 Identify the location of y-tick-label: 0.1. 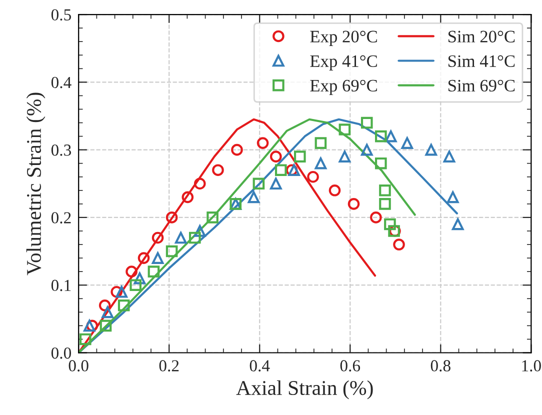
(61, 286).